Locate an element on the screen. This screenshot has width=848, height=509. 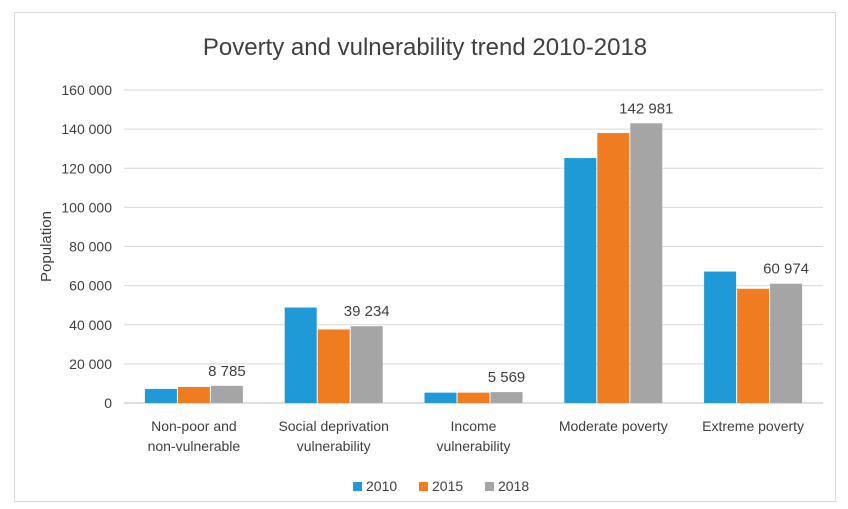
legend: 2010 2015 2018 is located at coordinates (441, 486).